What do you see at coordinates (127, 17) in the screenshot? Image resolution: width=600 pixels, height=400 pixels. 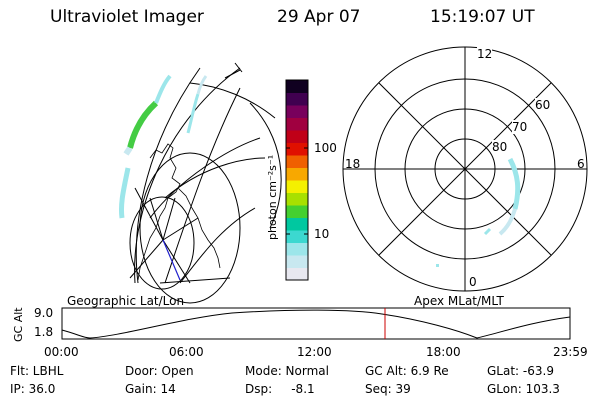 I see `instrument-title: Ultraviolet Imager` at bounding box center [127, 17].